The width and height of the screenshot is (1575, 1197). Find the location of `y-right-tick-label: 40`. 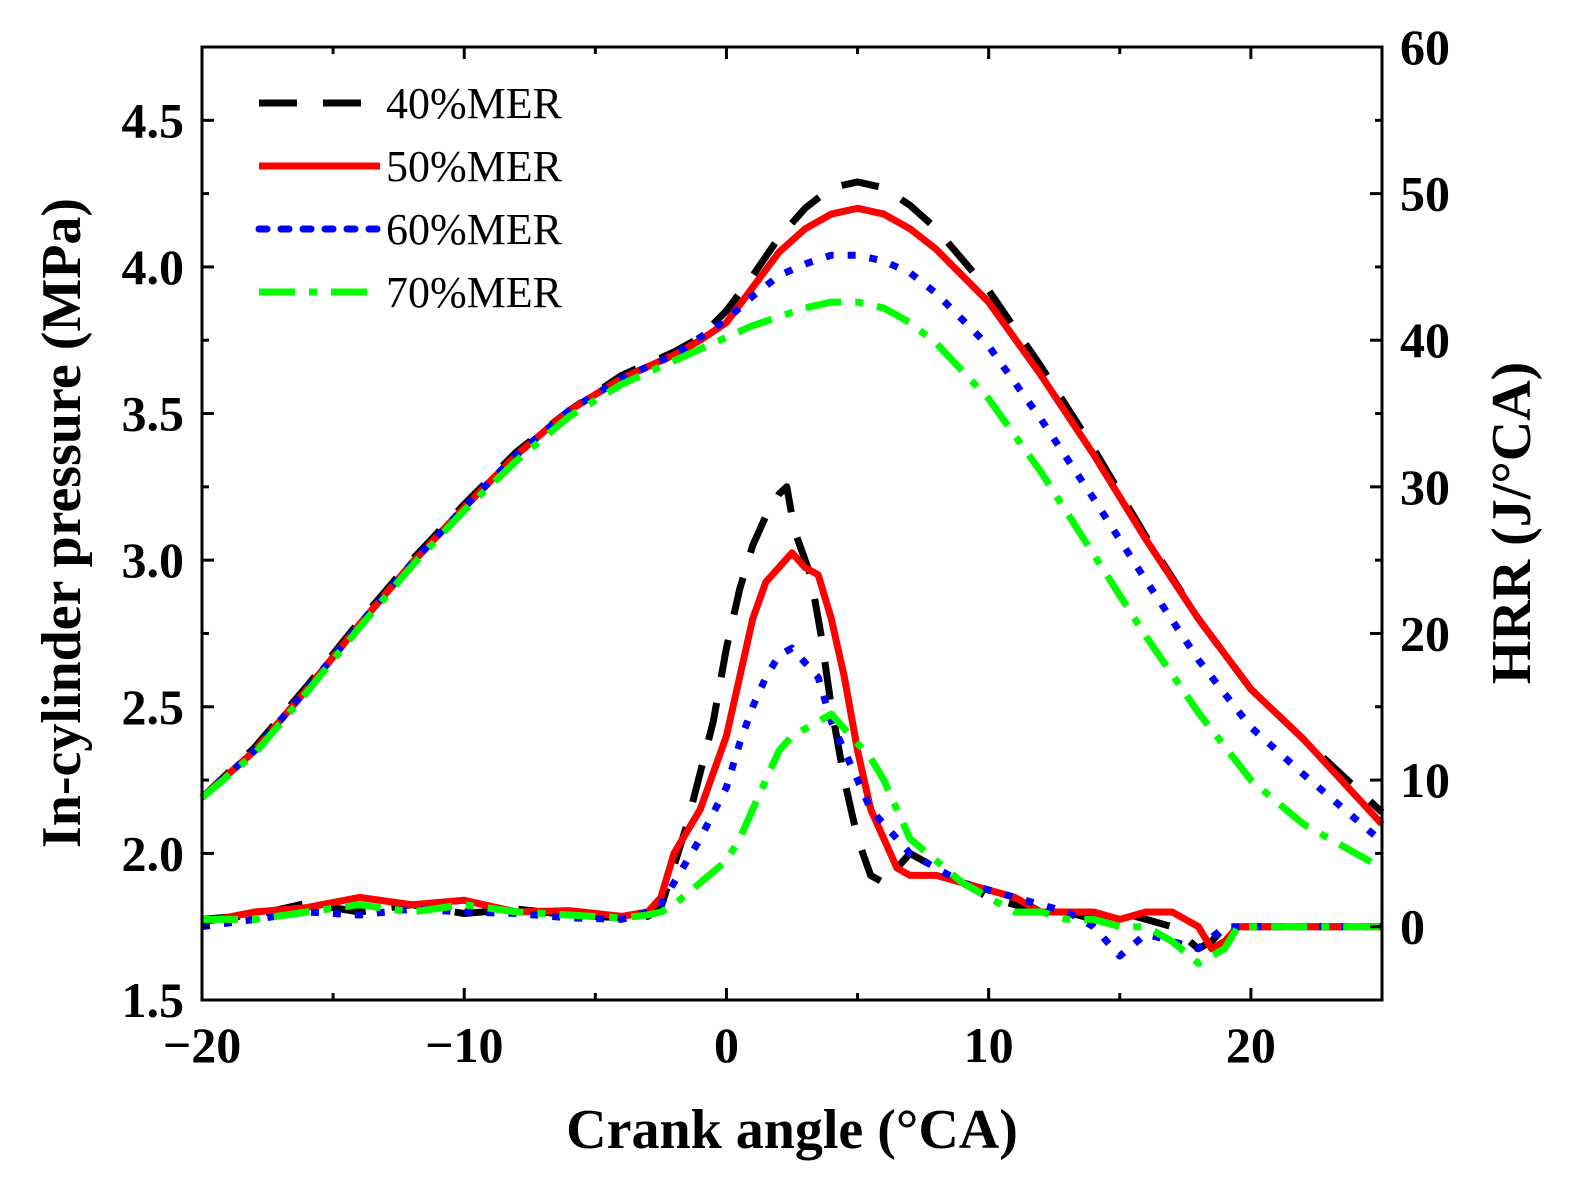

y-right-tick-label: 40 is located at coordinates (1425, 340).